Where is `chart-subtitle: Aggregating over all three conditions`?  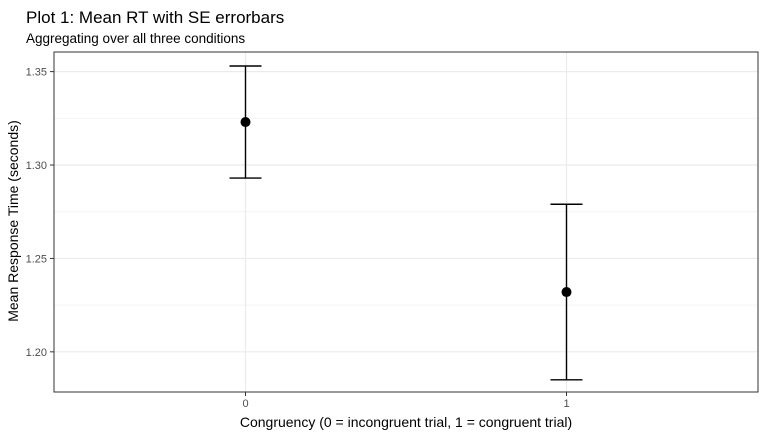
chart-subtitle: Aggregating over all three conditions is located at coordinates (135, 38).